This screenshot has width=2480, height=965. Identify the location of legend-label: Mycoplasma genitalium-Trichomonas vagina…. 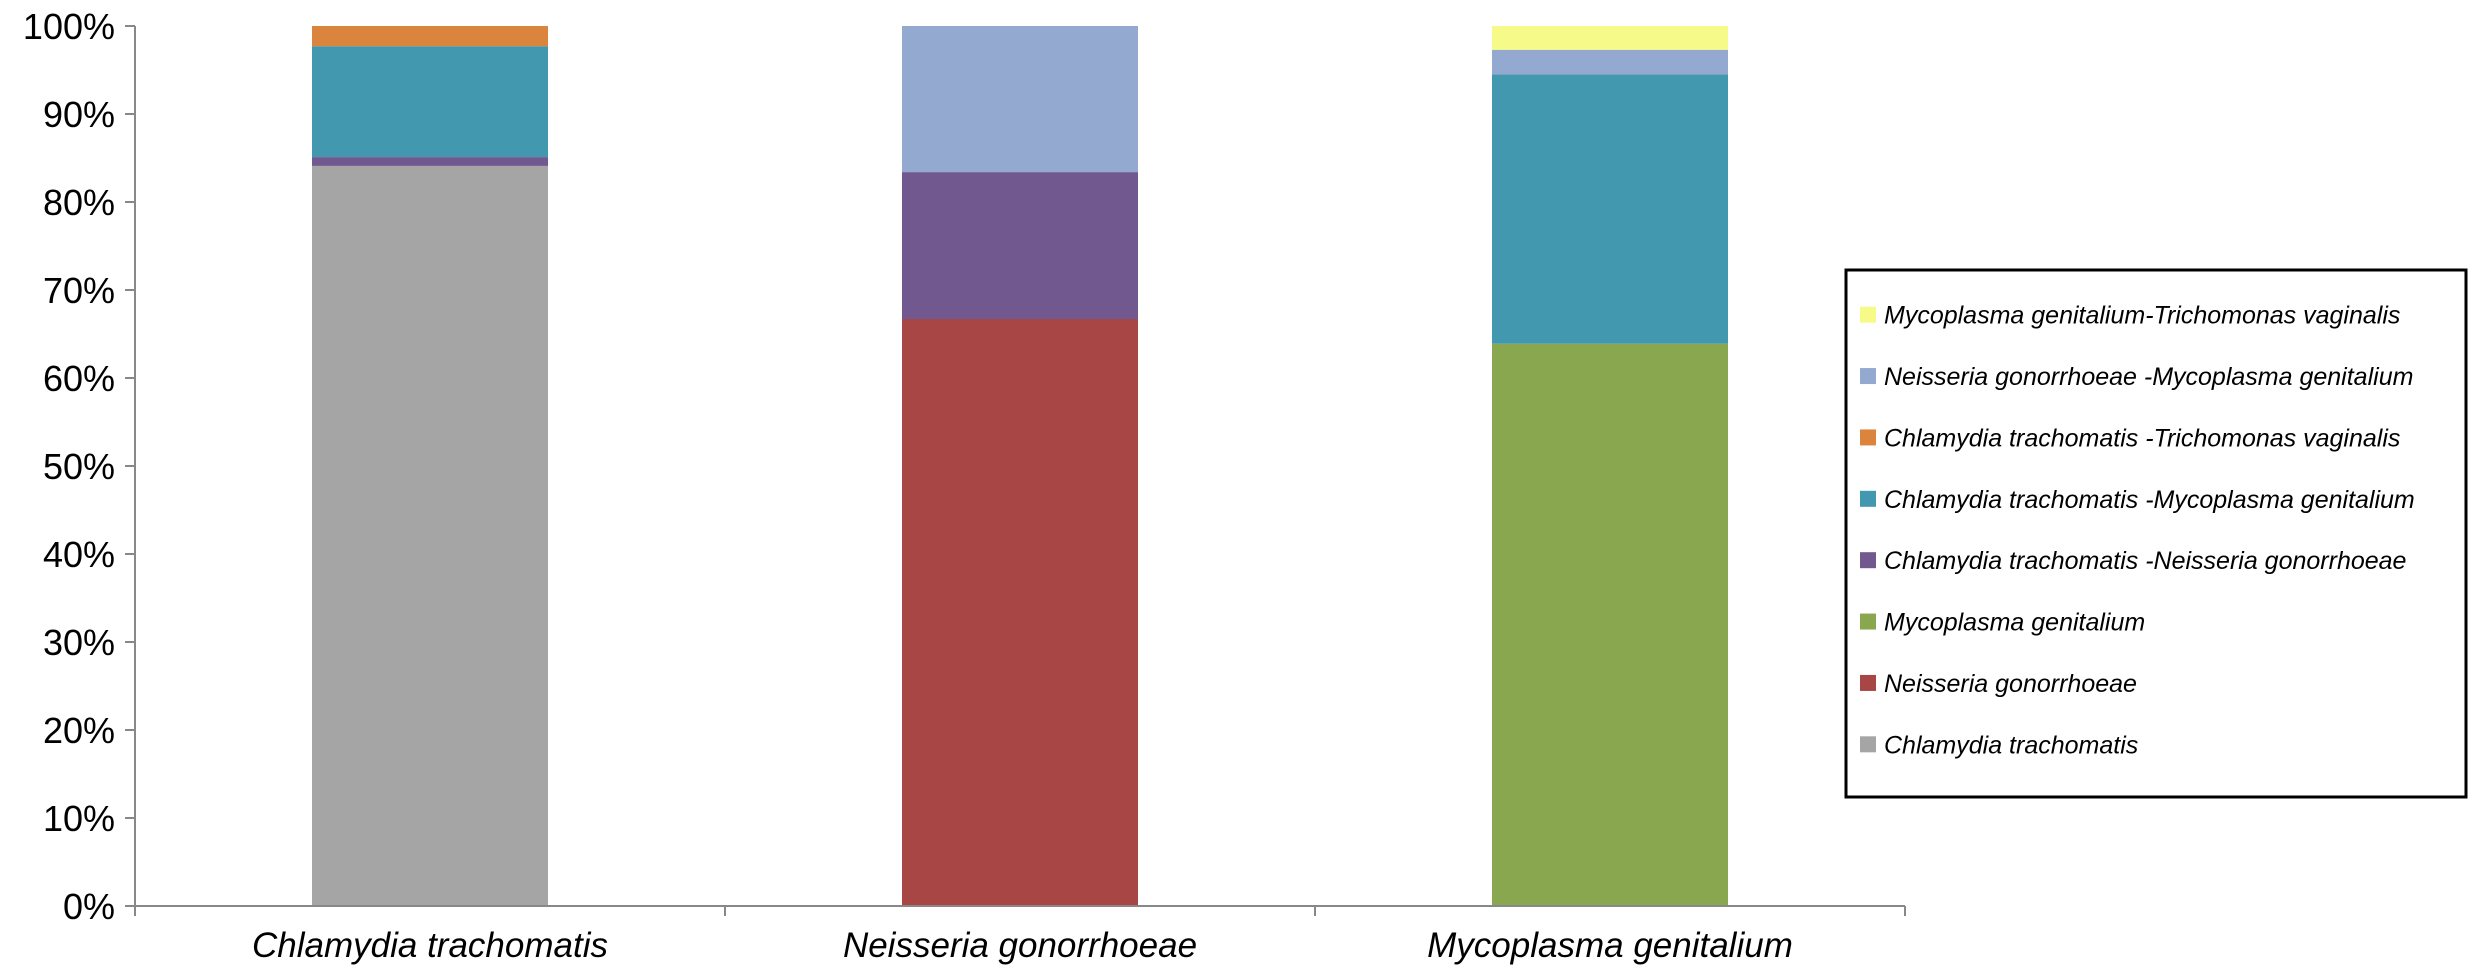
(2142, 316).